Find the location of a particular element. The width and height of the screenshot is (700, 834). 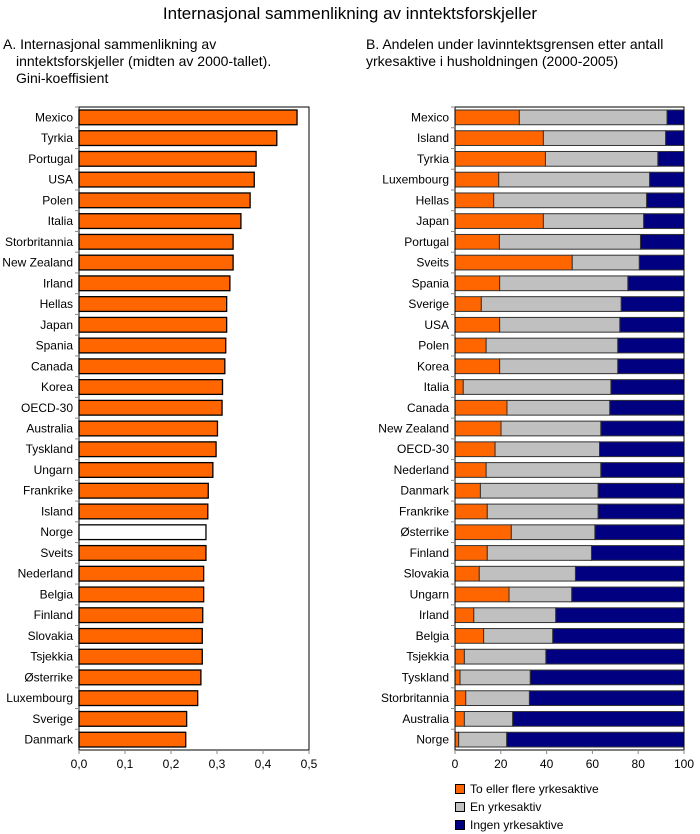

category-label: Island is located at coordinates (433, 138).